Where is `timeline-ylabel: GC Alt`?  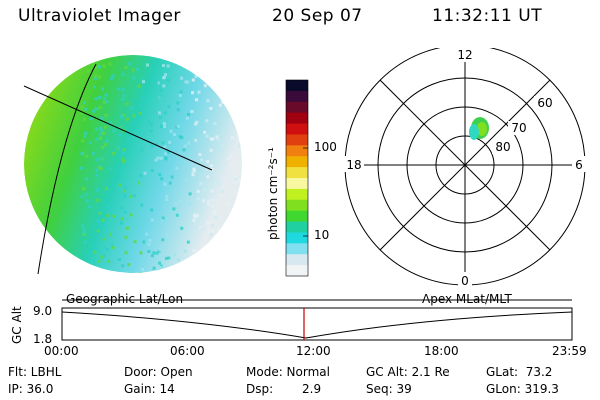 timeline-ylabel: GC Alt is located at coordinates (17, 325).